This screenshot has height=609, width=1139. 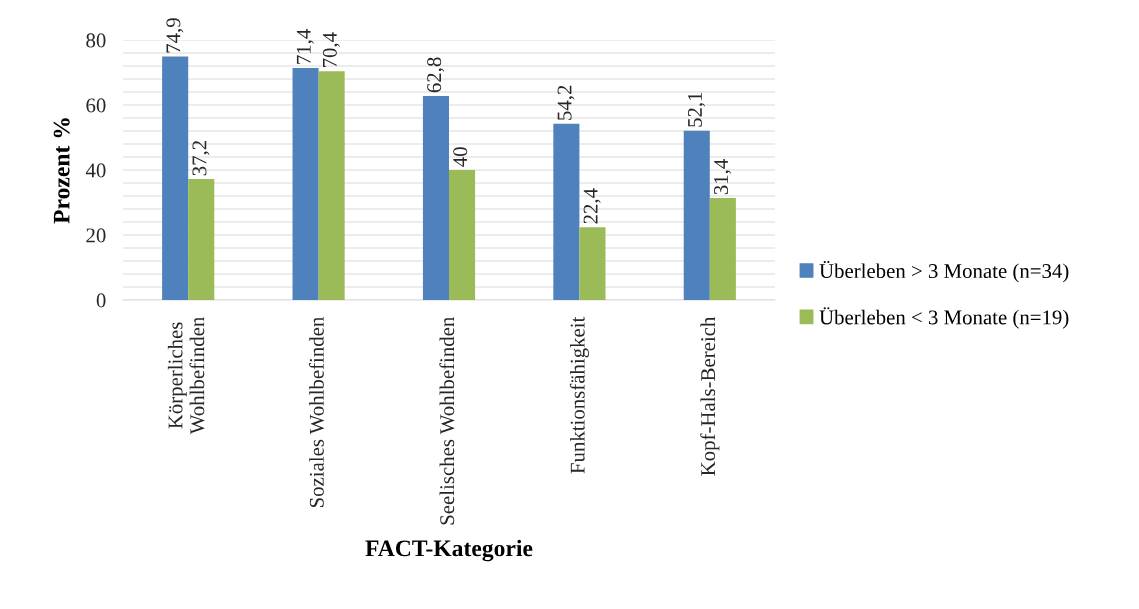 What do you see at coordinates (723, 177) in the screenshot?
I see `data-label: 31,4` at bounding box center [723, 177].